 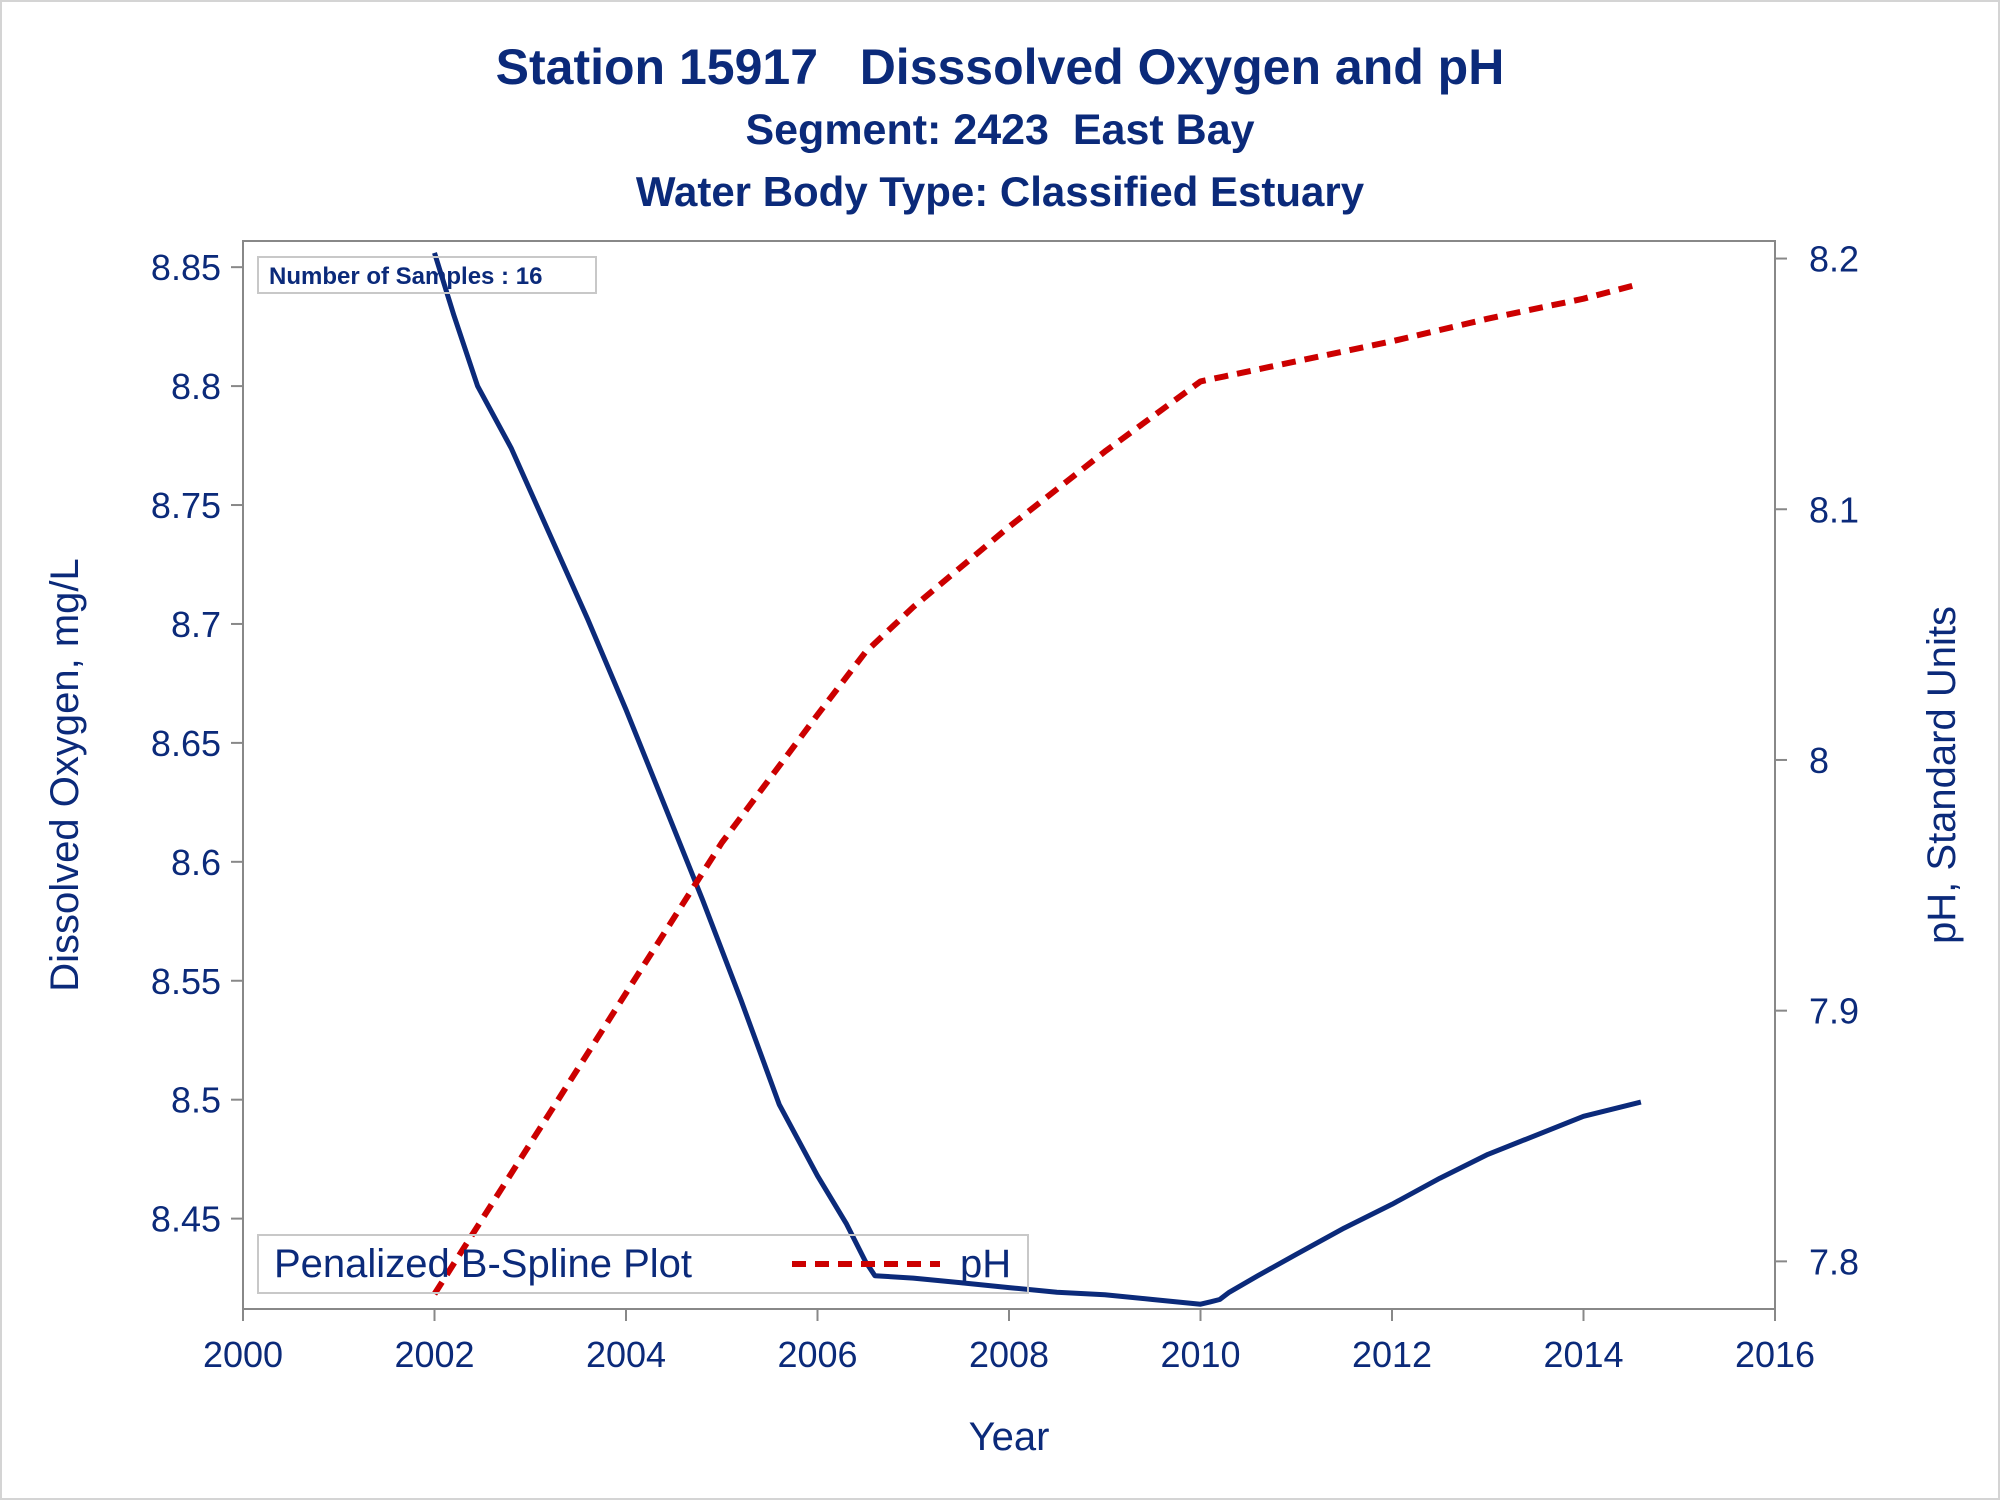 I want to click on x-axis: 2000 2002 2004 2006 2008 2010 2012 2014 2016, so click(x=1009, y=1342).